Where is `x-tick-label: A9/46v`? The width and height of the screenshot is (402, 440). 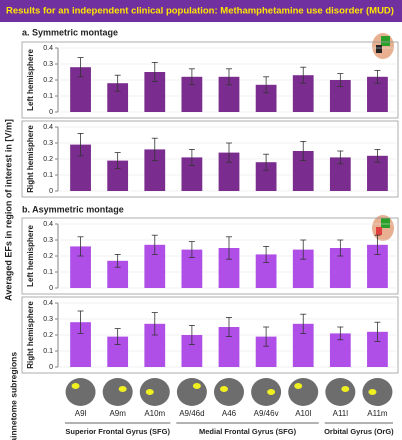
x-tick-label: A9/46v is located at coordinates (266, 413).